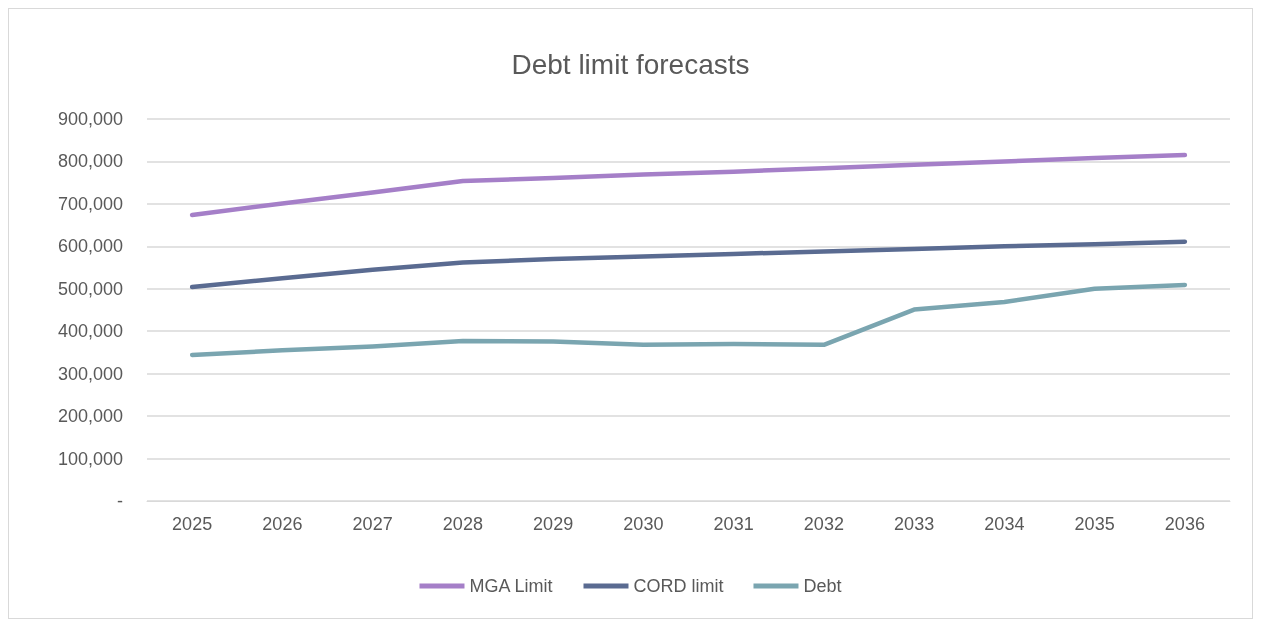  I want to click on y-tick-label: 600,000, so click(90, 246).